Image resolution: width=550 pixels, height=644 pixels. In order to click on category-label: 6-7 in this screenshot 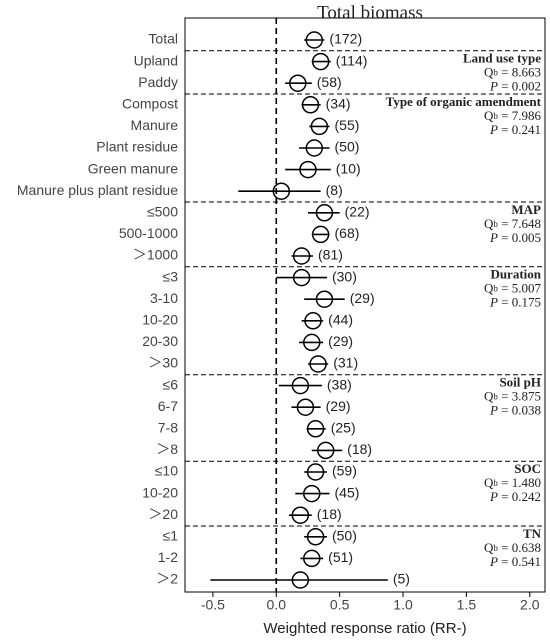, I will do `click(168, 406)`.